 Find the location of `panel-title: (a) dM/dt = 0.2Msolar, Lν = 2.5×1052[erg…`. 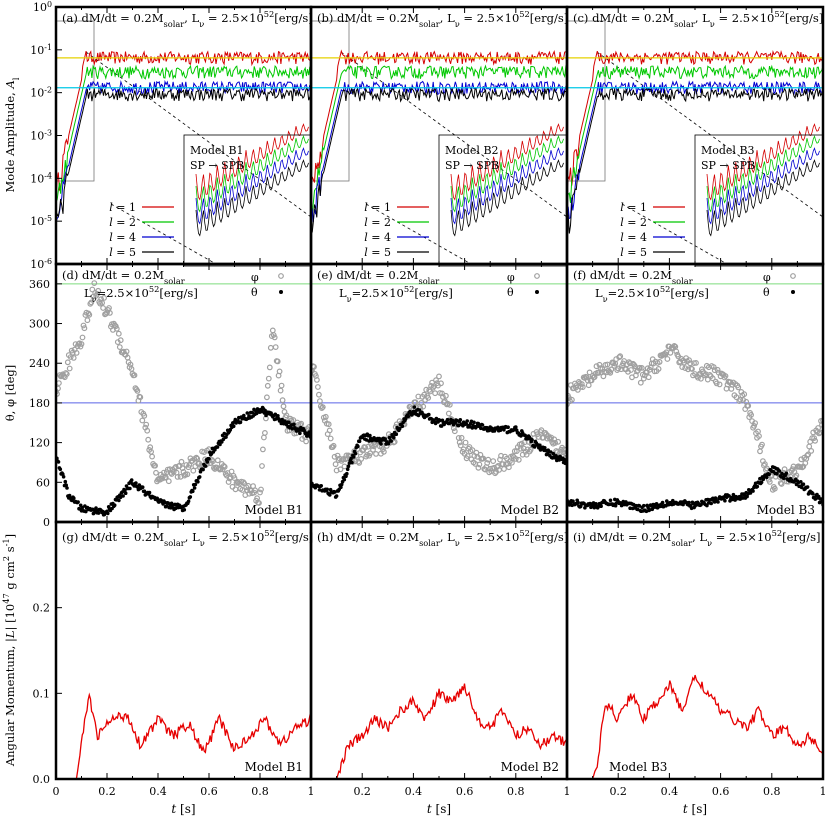

panel-title: (a) dM/dt = 0.2Msolar, Lν = 2.5×1052[erg… is located at coordinates (187, 19).